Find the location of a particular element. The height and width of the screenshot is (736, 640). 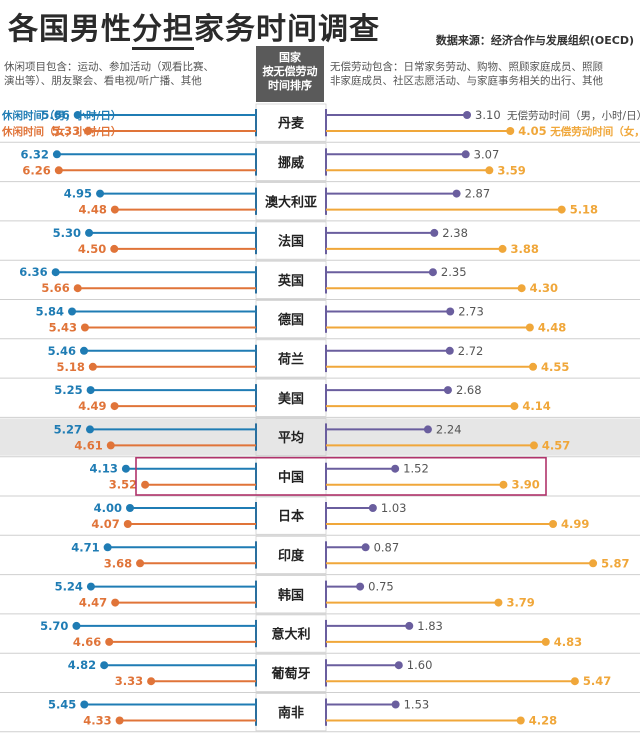

legend-leisure-female: 休闲时间（女，小时/日） is located at coordinates (61, 131).